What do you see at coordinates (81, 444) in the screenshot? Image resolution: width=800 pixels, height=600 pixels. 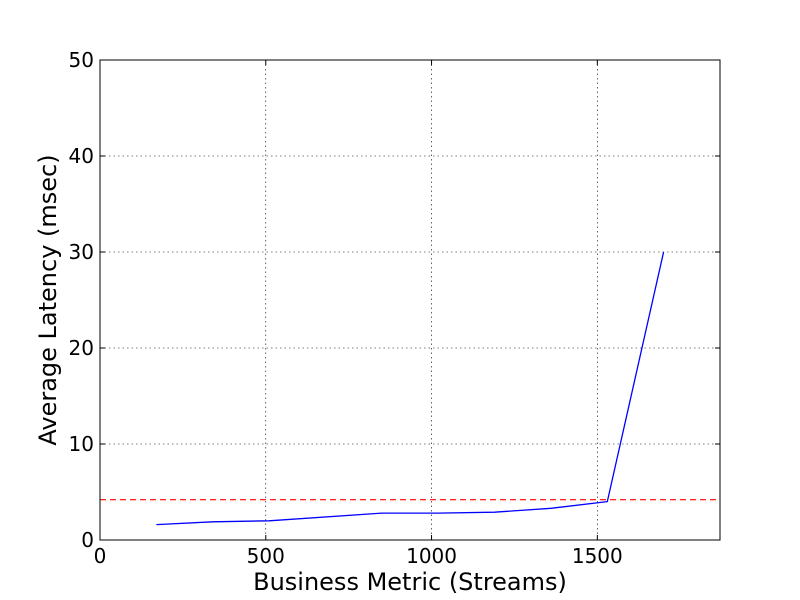 I see `y-tick-label: 10` at bounding box center [81, 444].